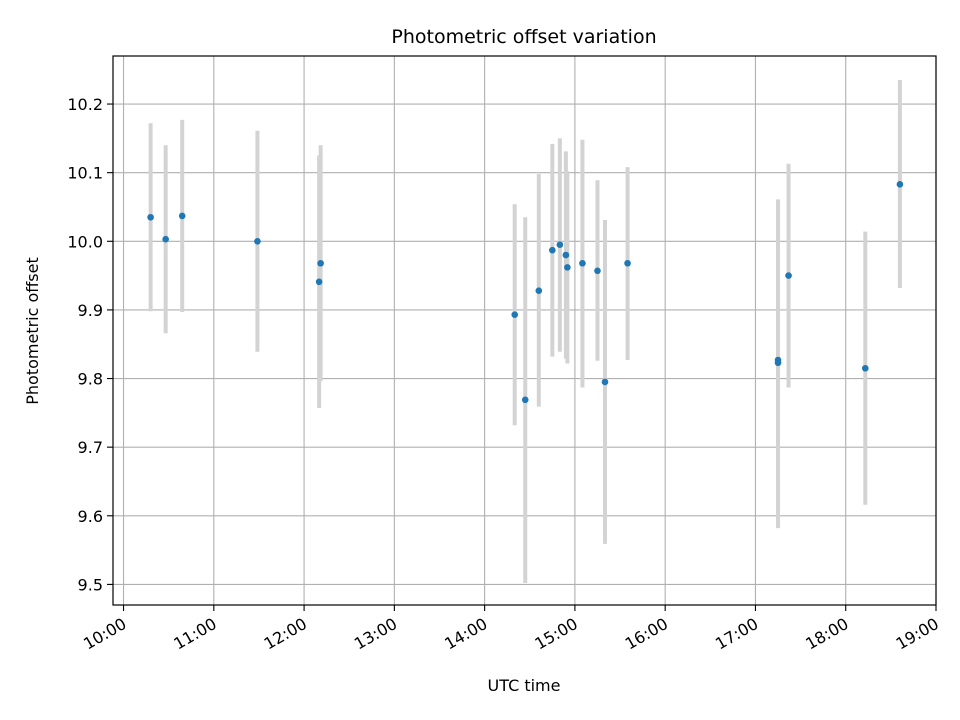 The height and width of the screenshot is (720, 960). I want to click on y-tick-label: 10.2, so click(85, 104).